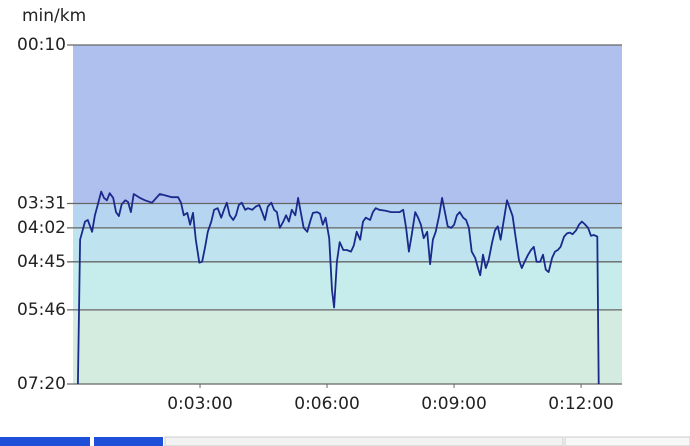  I want to click on y-tick-label: 03:31, so click(41, 203).